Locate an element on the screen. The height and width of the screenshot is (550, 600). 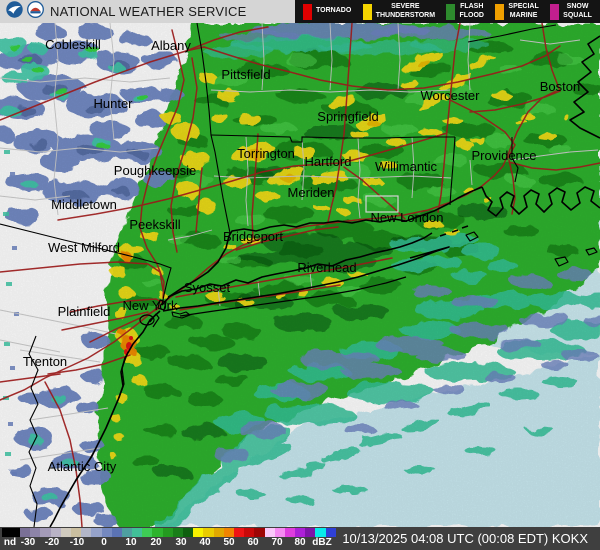
warning-item: SPECIAL MARINE is located at coordinates (517, 11).